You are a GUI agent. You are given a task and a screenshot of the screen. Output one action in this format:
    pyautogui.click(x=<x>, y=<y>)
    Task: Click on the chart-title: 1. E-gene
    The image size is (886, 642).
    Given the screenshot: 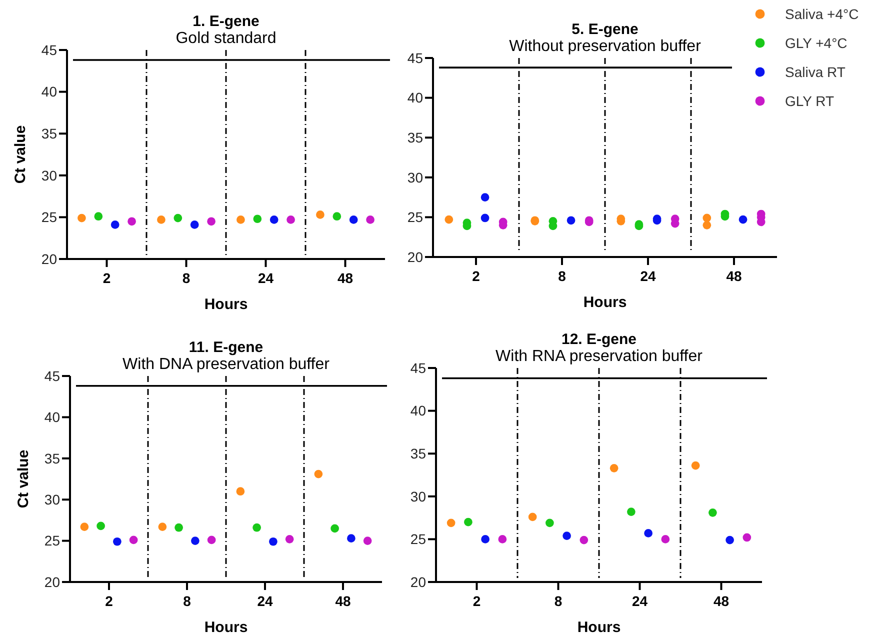 What is the action you would take?
    pyautogui.click(x=226, y=21)
    